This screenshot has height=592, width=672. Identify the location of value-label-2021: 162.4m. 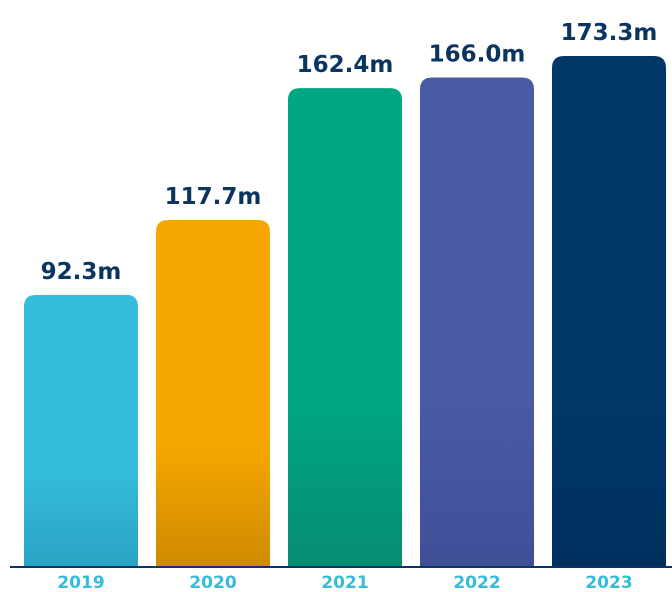
(345, 65).